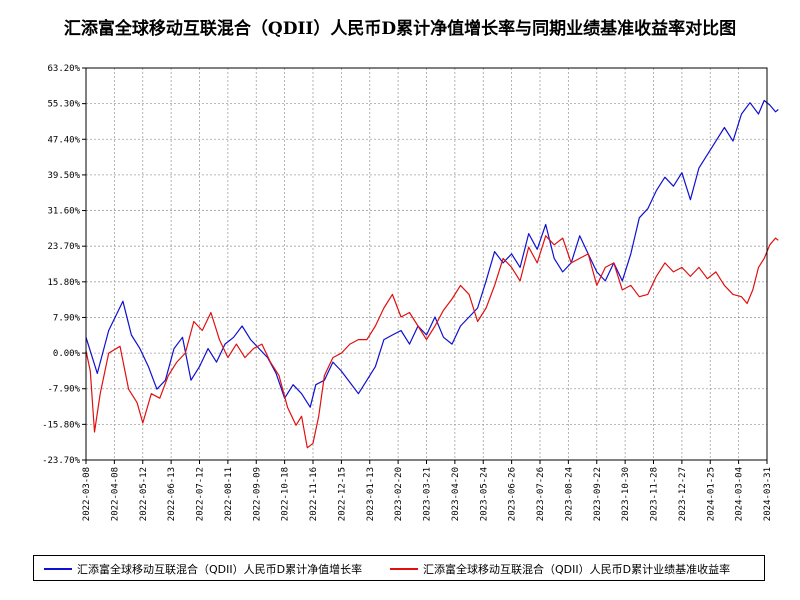 Image resolution: width=800 pixels, height=600 pixels. Describe the element at coordinates (63, 247) in the screenshot. I see `y-tick-label: 23.70%` at that location.